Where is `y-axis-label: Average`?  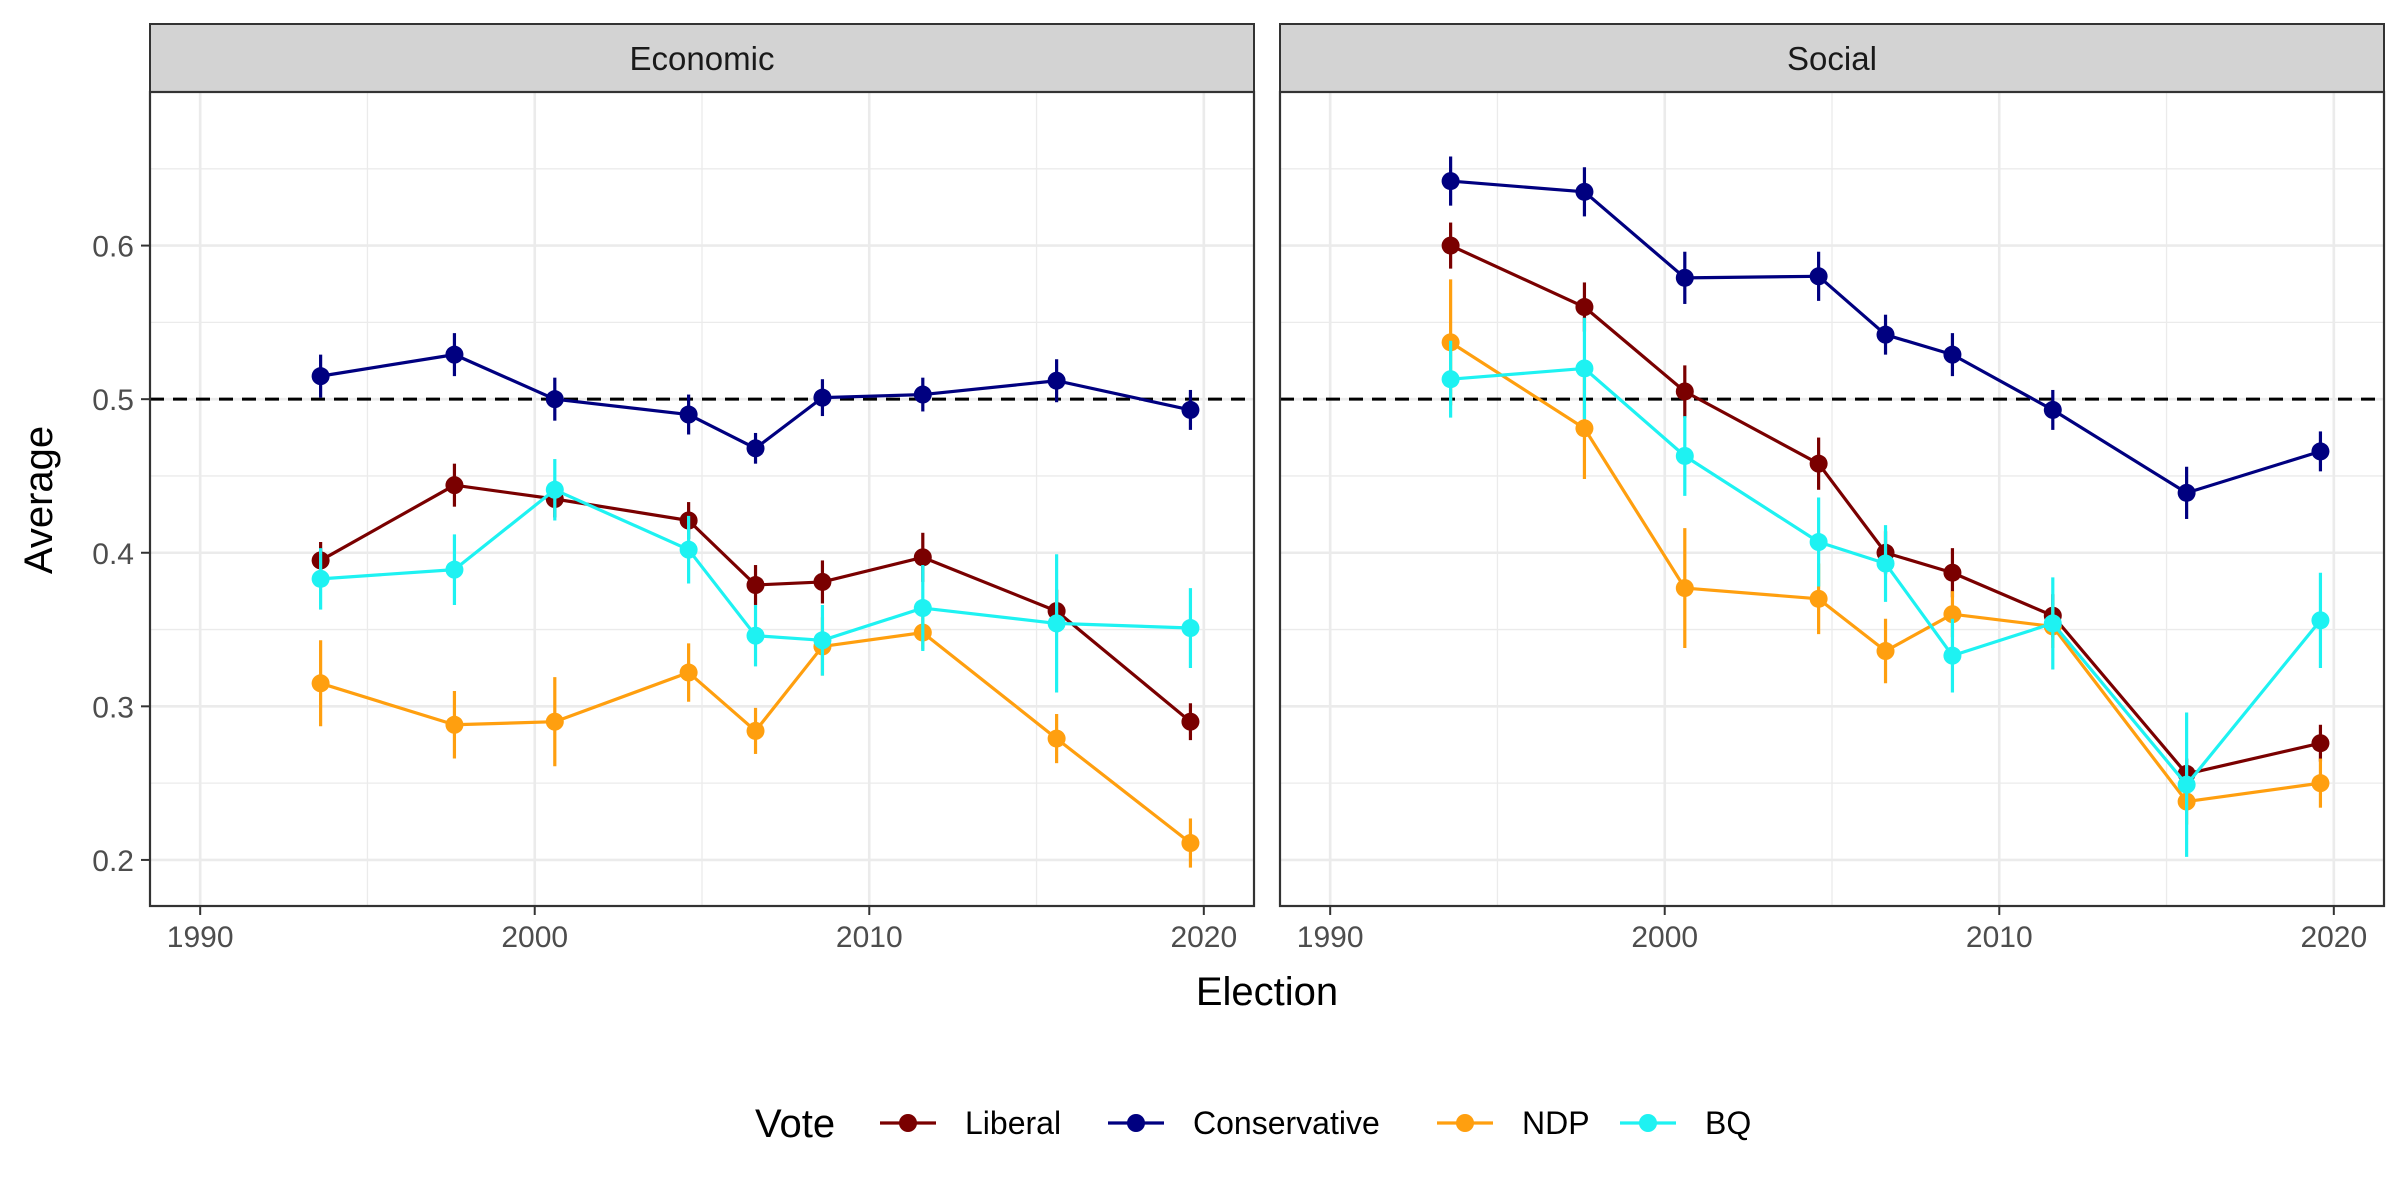 y-axis-label: Average is located at coordinates (39, 500).